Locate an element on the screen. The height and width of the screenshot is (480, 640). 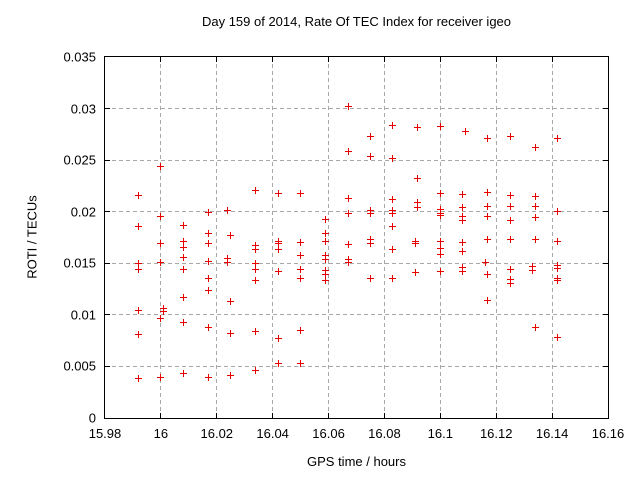
y-tick-label: 0.025 is located at coordinates (79, 160).